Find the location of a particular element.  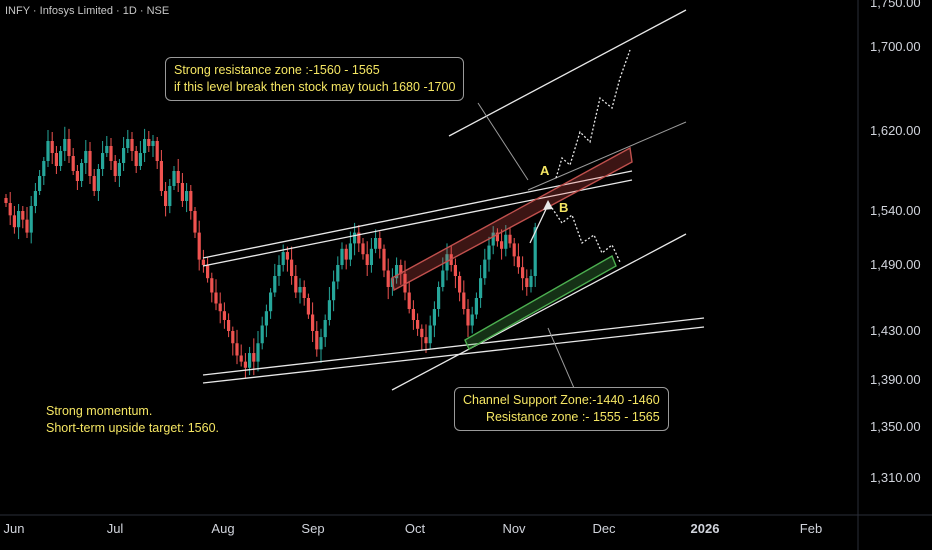

time-tick-label: Aug is located at coordinates (222, 528).